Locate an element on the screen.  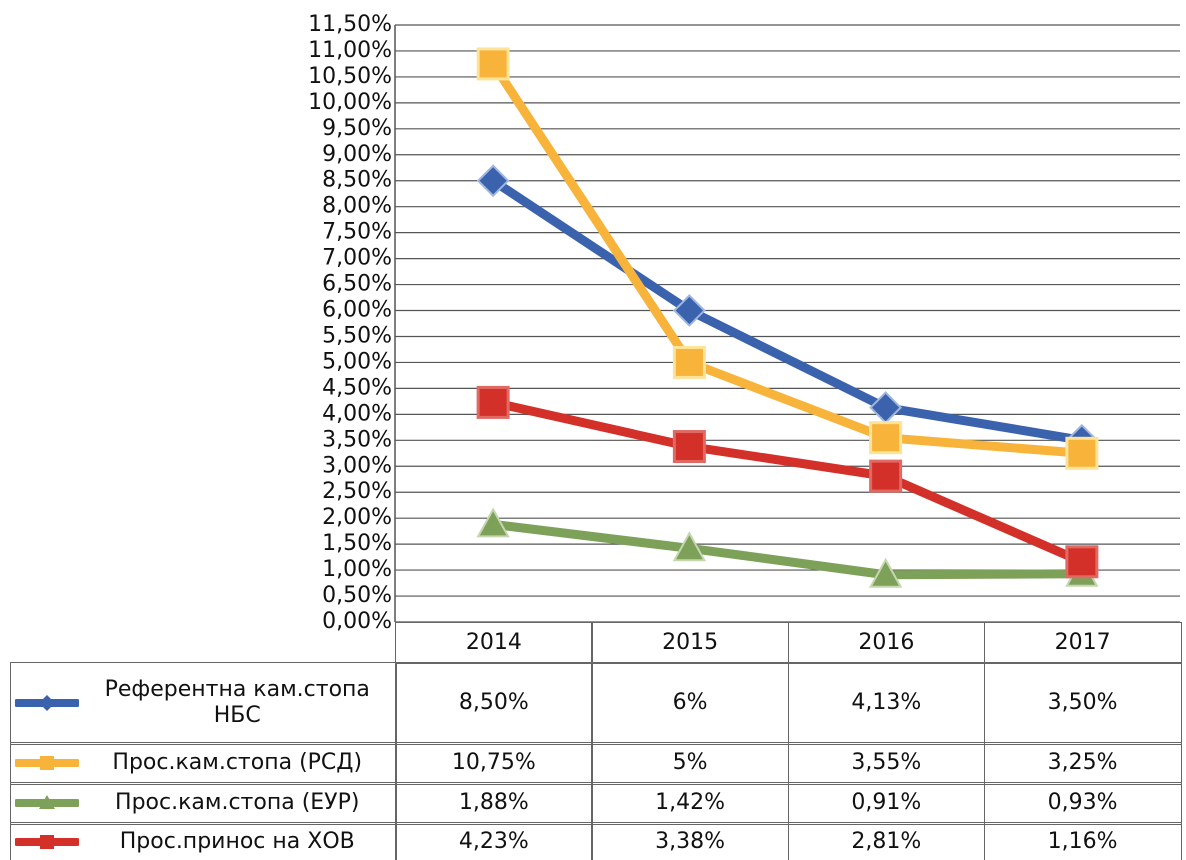
y-tick-label: 8,50% is located at coordinates (357, 180).